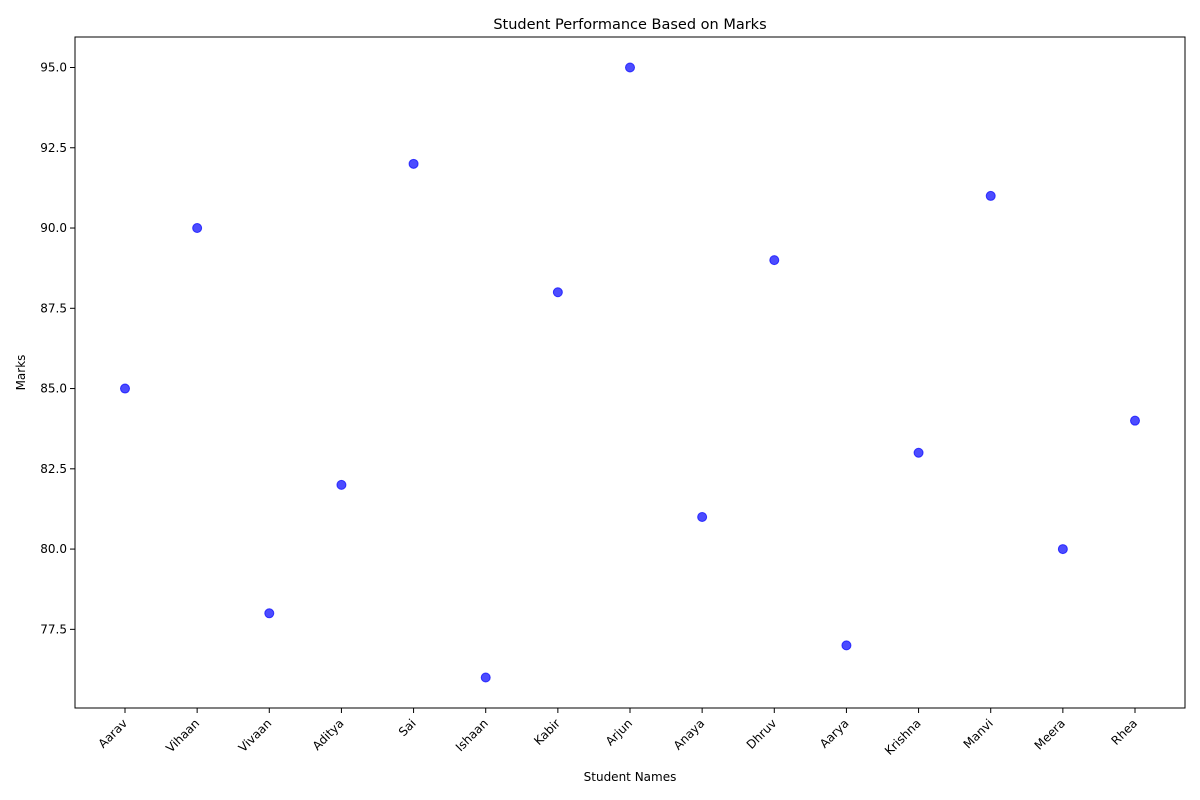  What do you see at coordinates (57, 348) in the screenshot?
I see `y-axis-ticks: 77.5 80.0 82.5 85.0 87.5 90.0 92.5 95.0` at bounding box center [57, 348].